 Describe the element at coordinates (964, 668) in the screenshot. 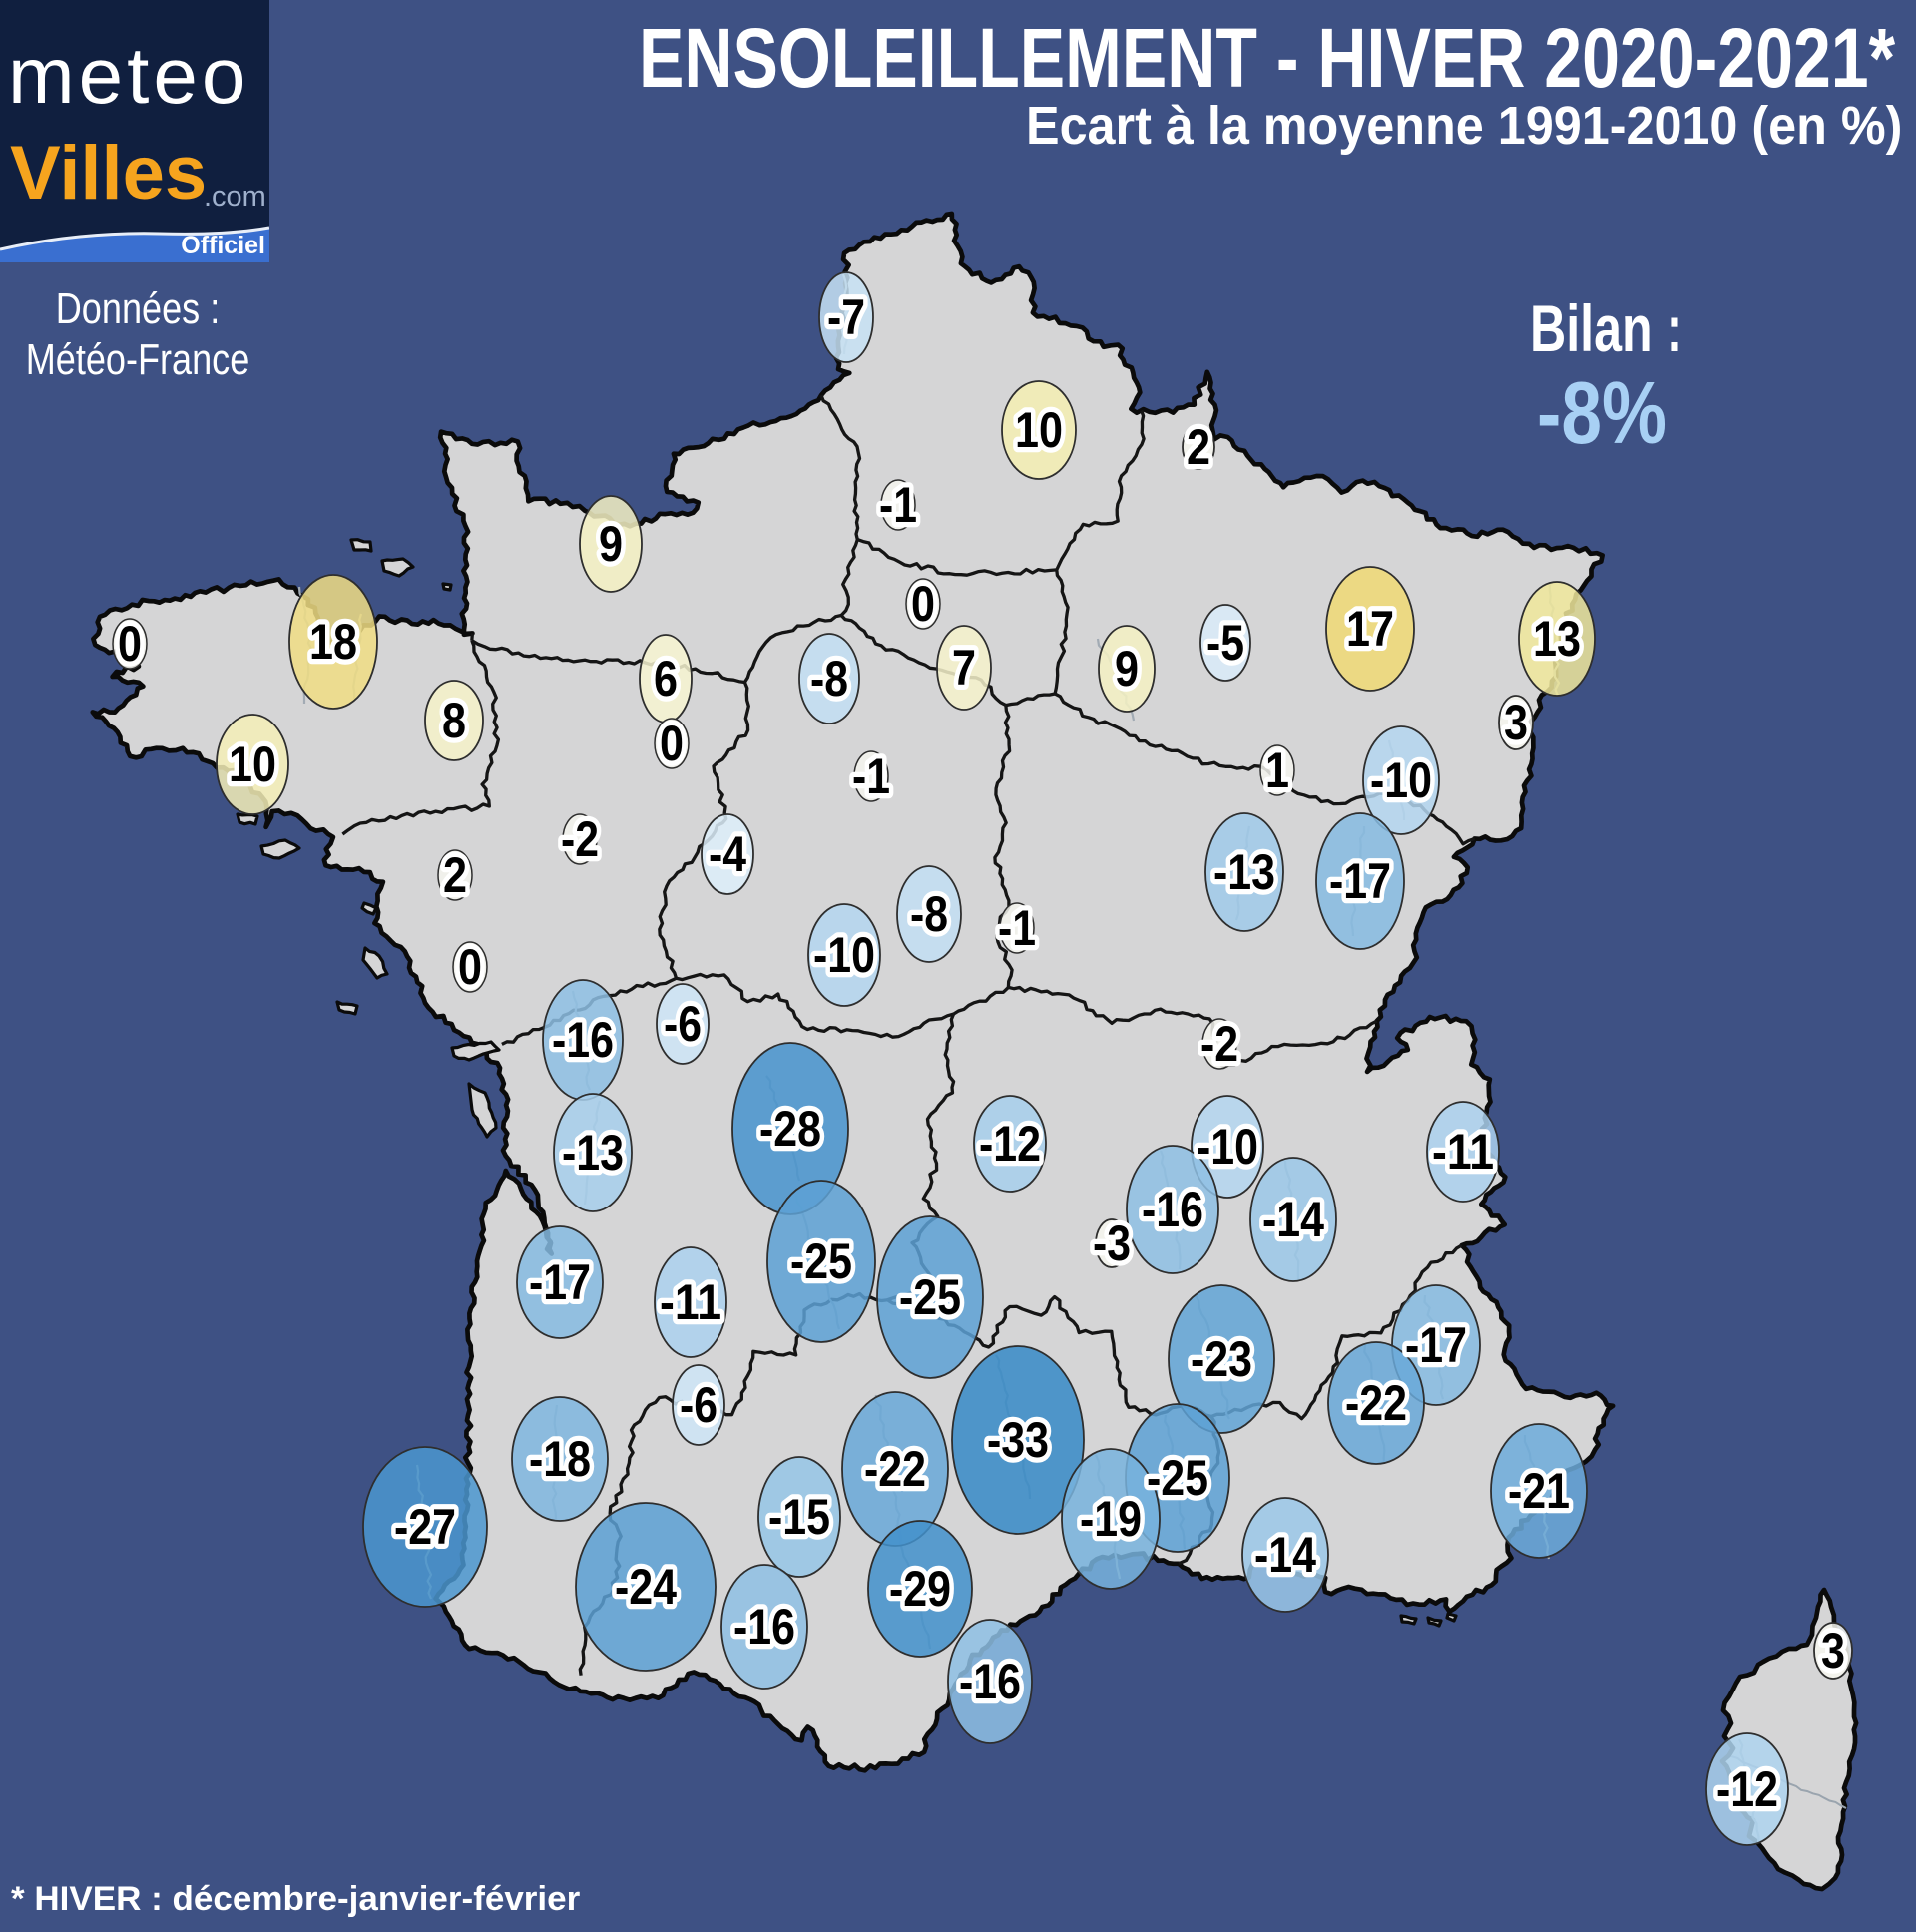

I see `svg-text: 7` at that location.